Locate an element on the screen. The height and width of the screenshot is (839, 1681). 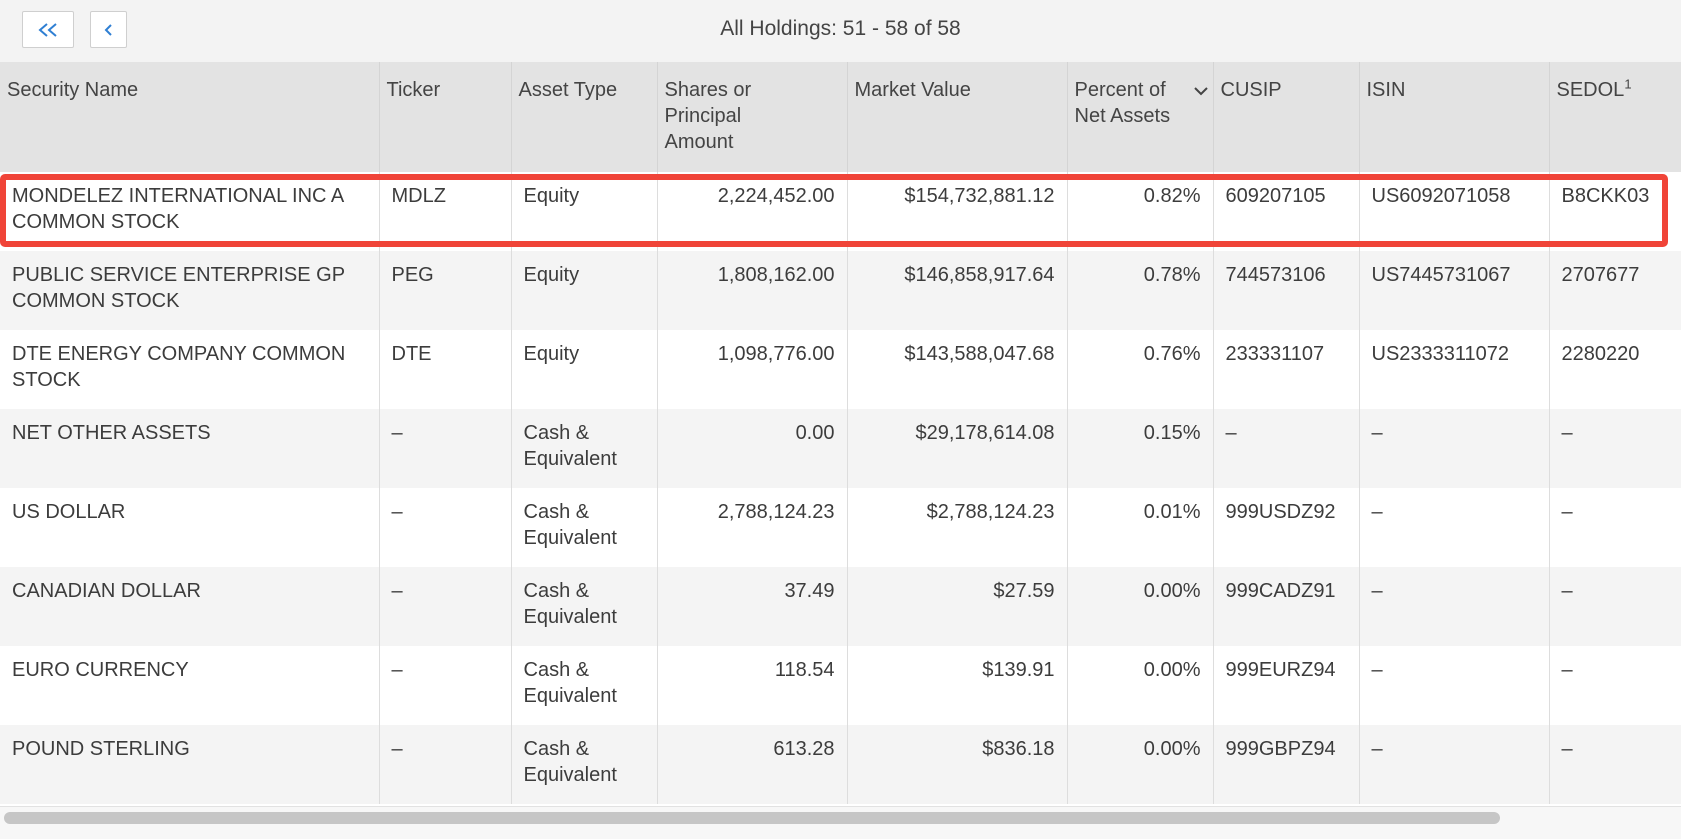
header-percent: Percent of Net Assets is located at coordinates (1140, 117).